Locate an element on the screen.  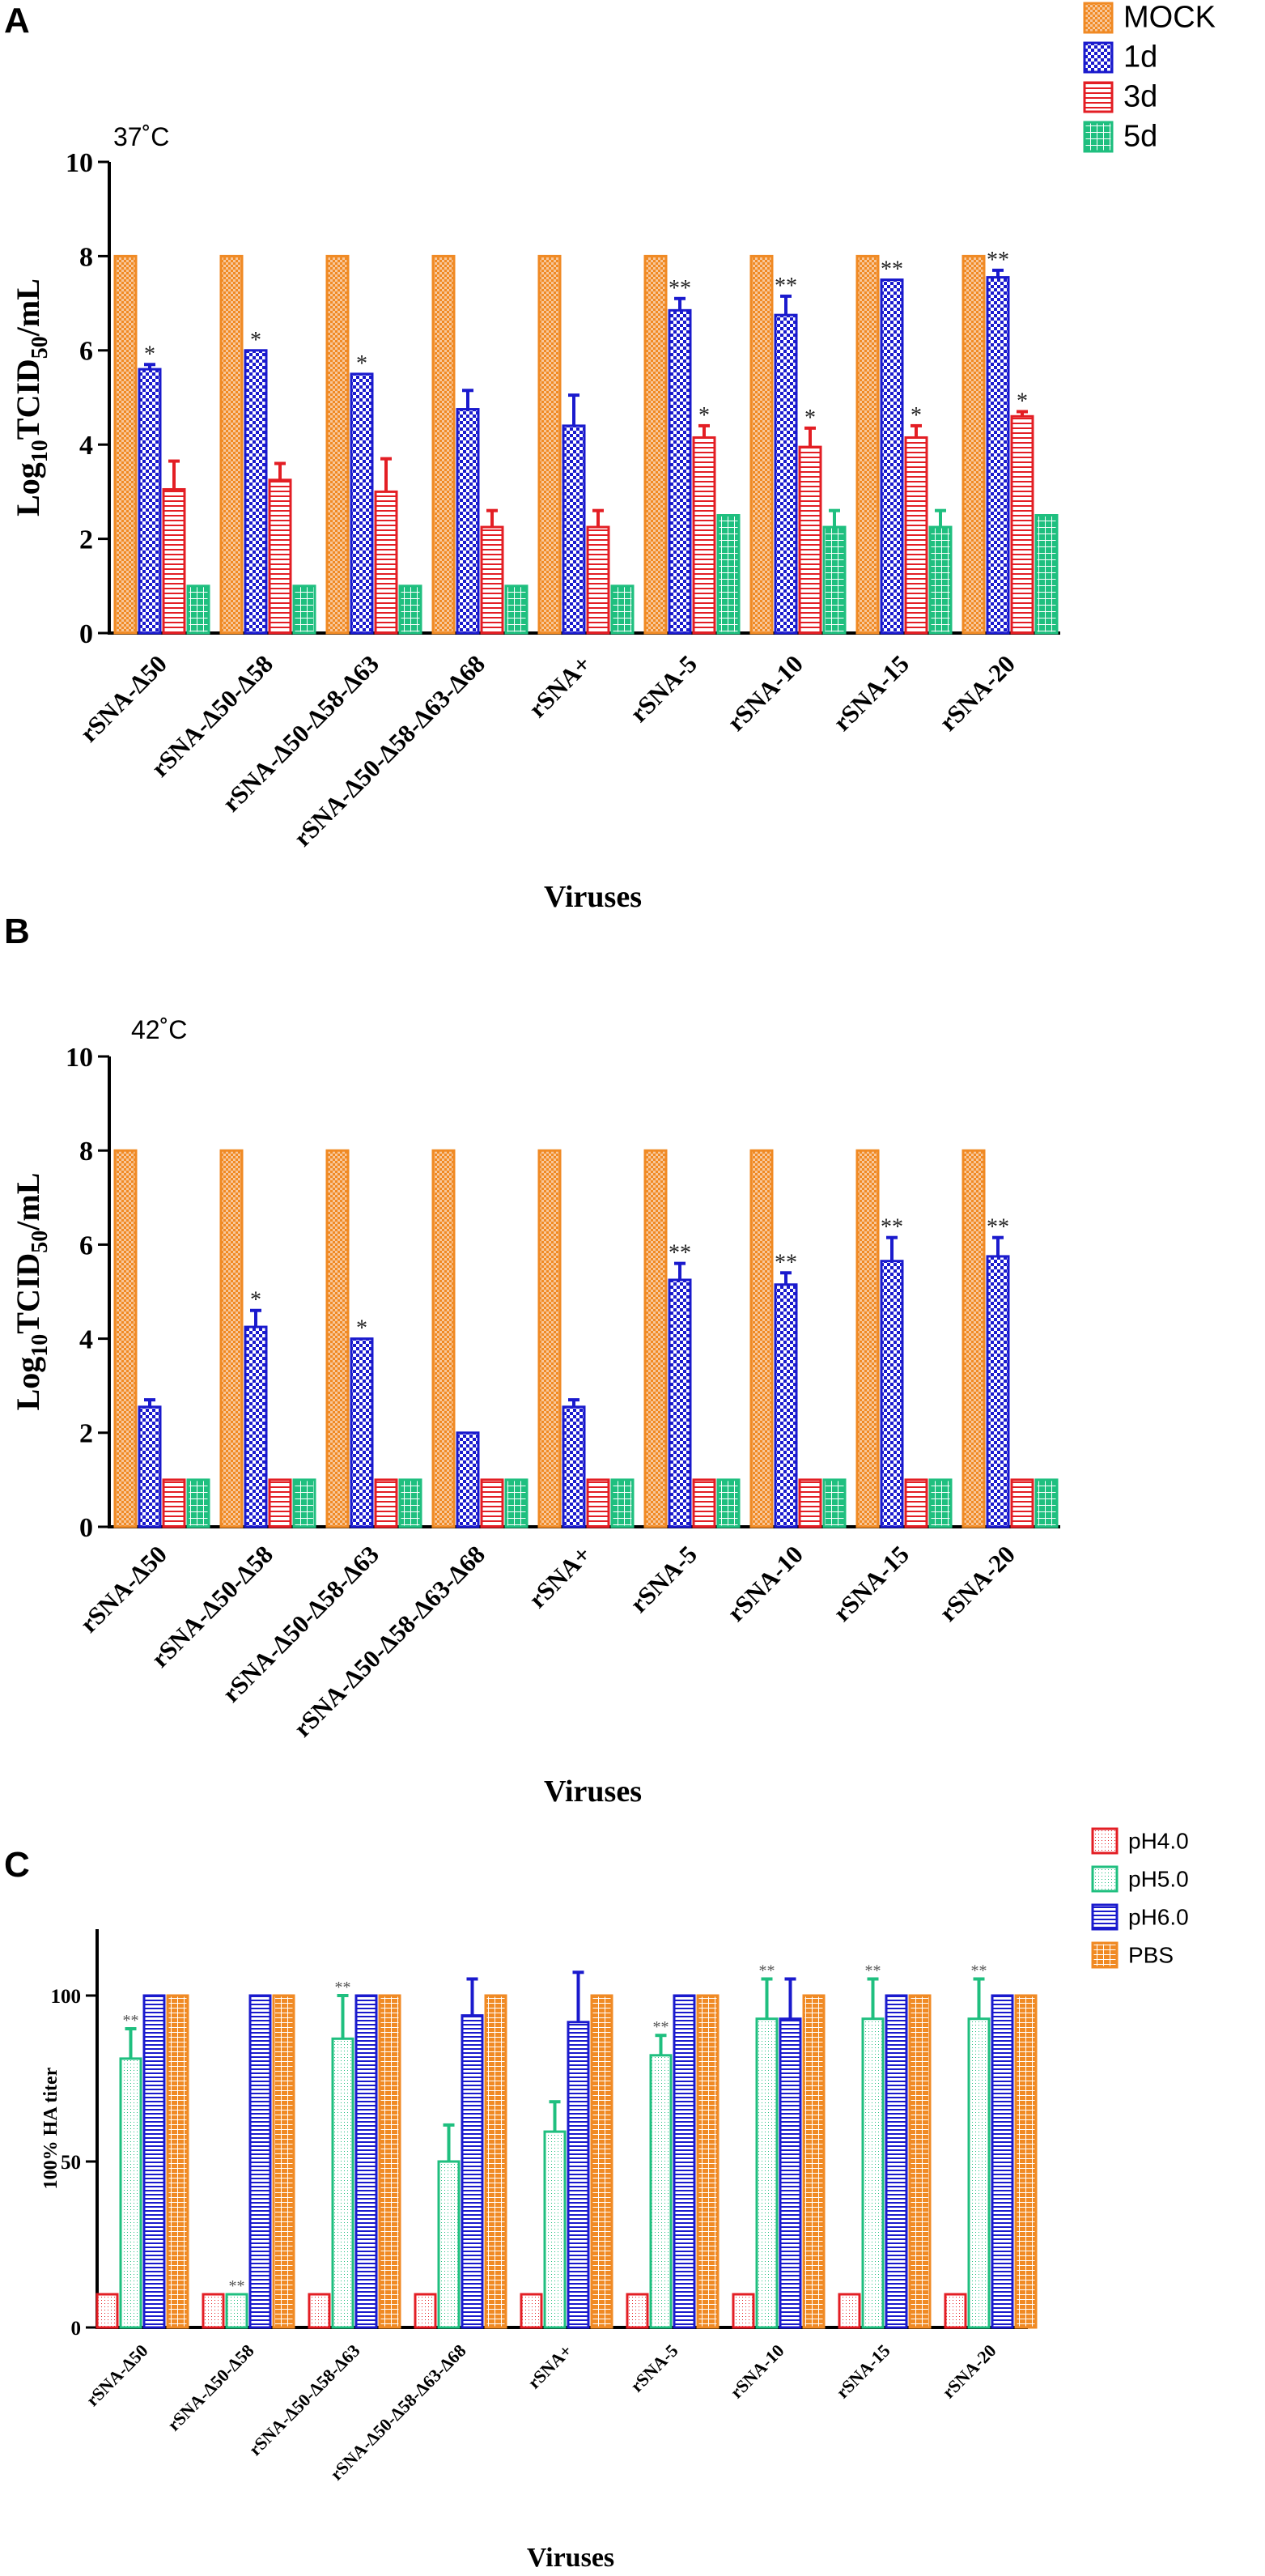
category-label: rSNA-Δ50-Δ58-Δ63-Δ68 is located at coordinates (389, 750).